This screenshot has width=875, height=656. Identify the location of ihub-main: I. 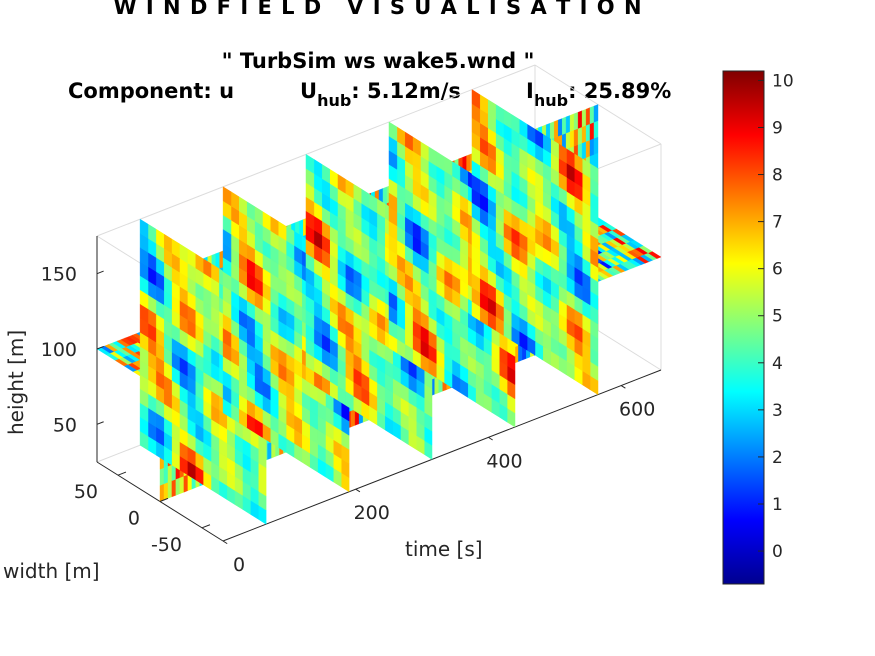
(530, 91).